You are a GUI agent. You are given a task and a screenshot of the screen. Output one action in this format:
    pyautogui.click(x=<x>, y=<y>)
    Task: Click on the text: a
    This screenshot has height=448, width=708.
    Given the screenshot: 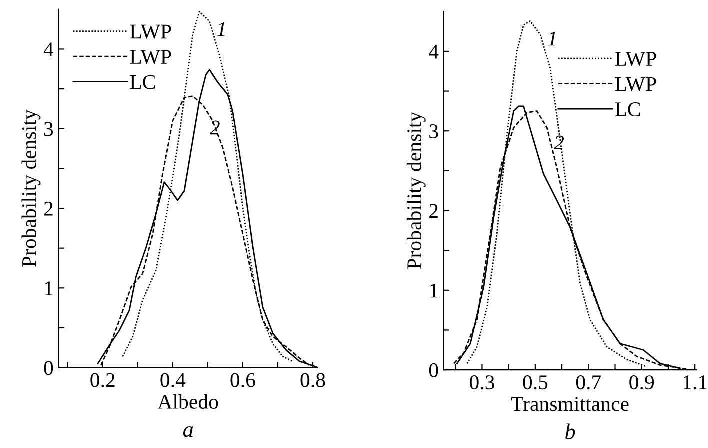 What is the action you would take?
    pyautogui.click(x=188, y=432)
    